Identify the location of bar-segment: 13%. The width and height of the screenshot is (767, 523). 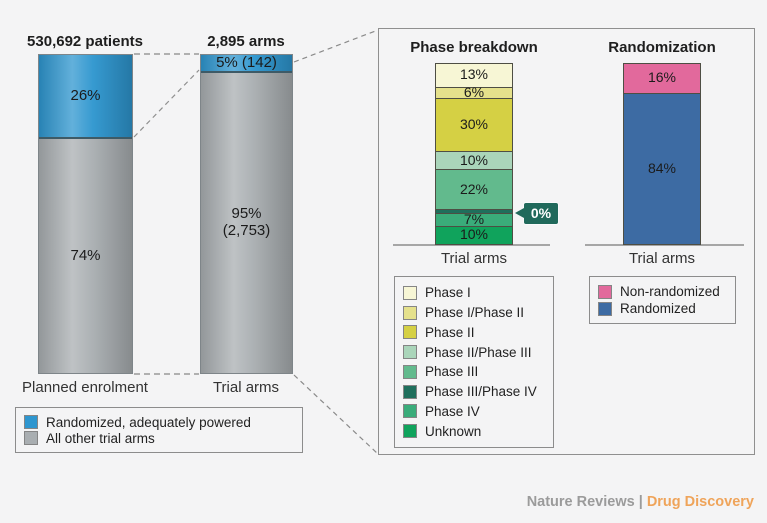
(474, 75).